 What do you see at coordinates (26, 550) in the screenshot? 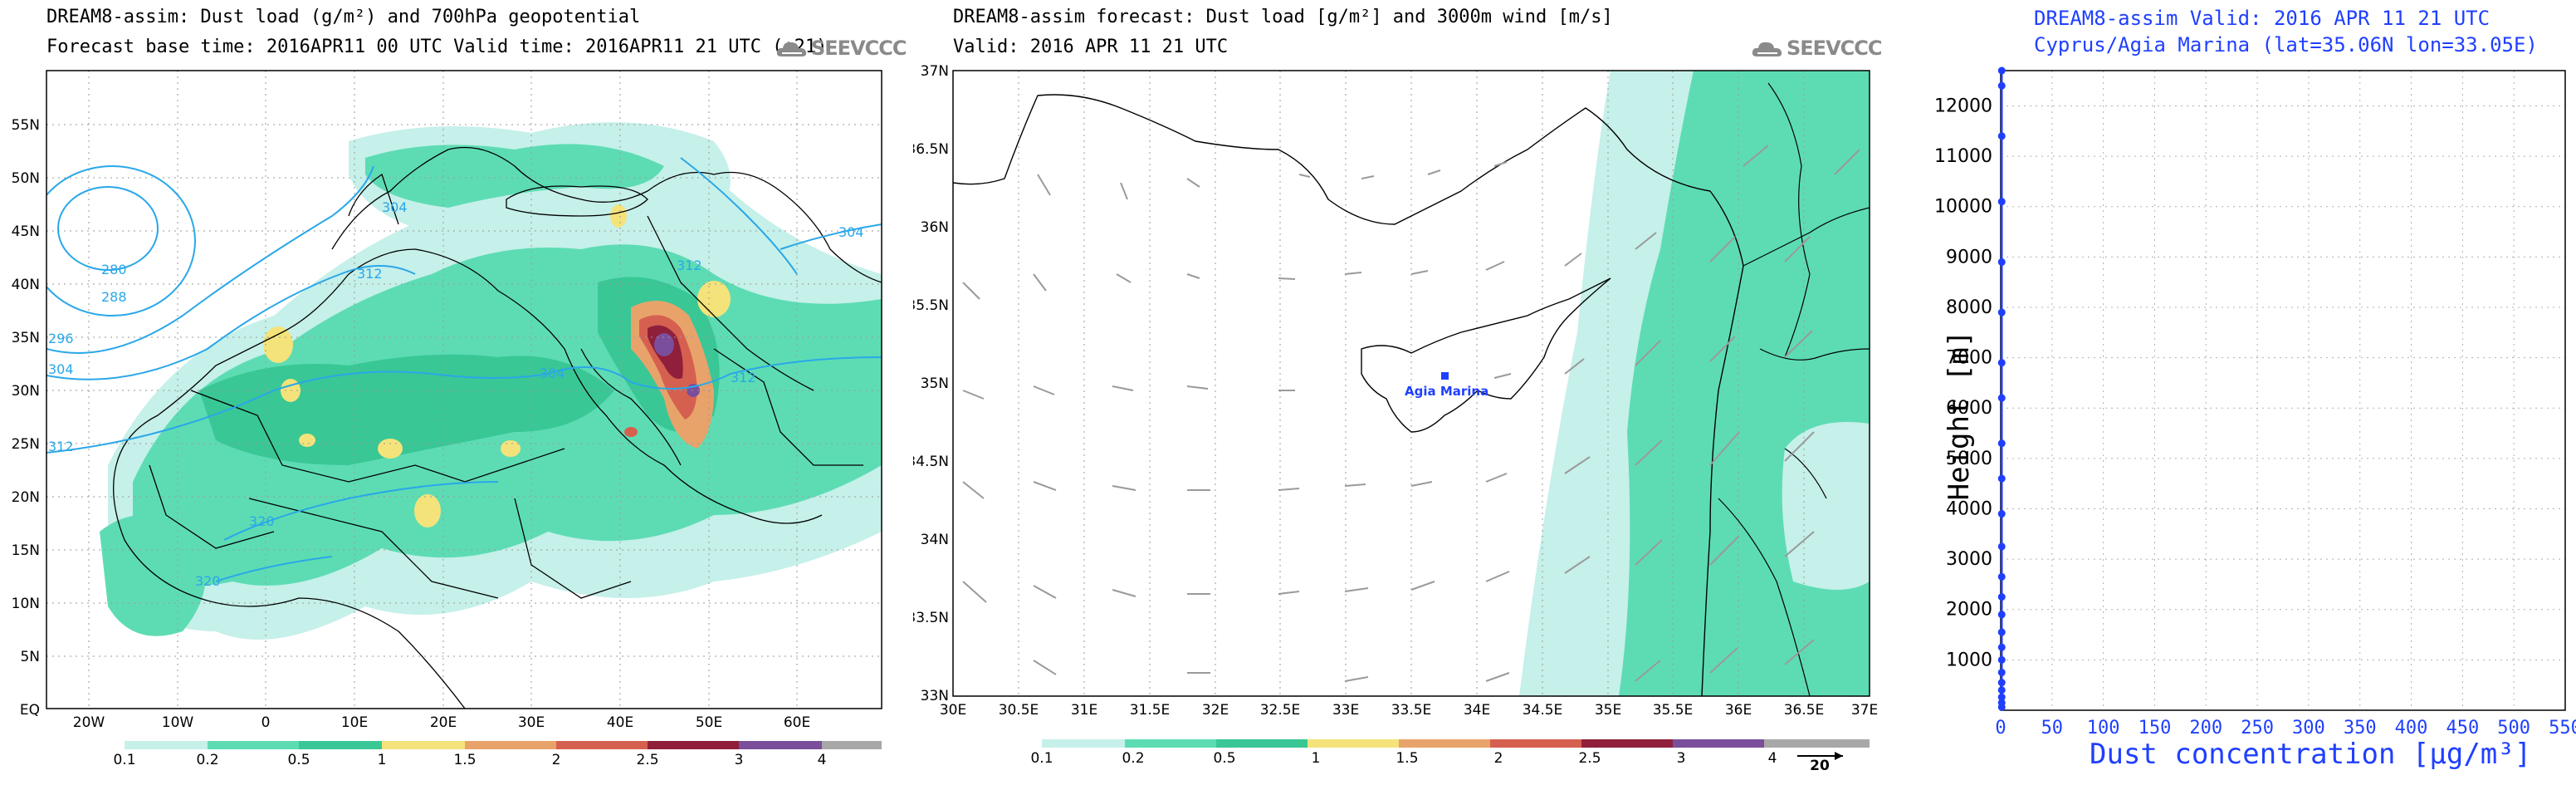
I see `lat-tick-label: 15N` at bounding box center [26, 550].